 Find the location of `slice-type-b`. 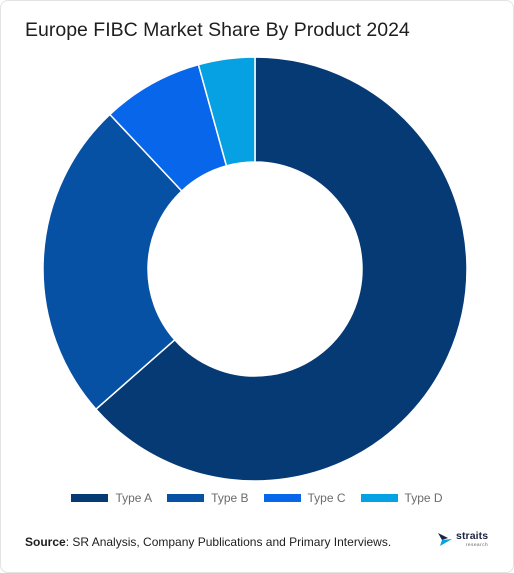

slice-type-b is located at coordinates (112, 262).